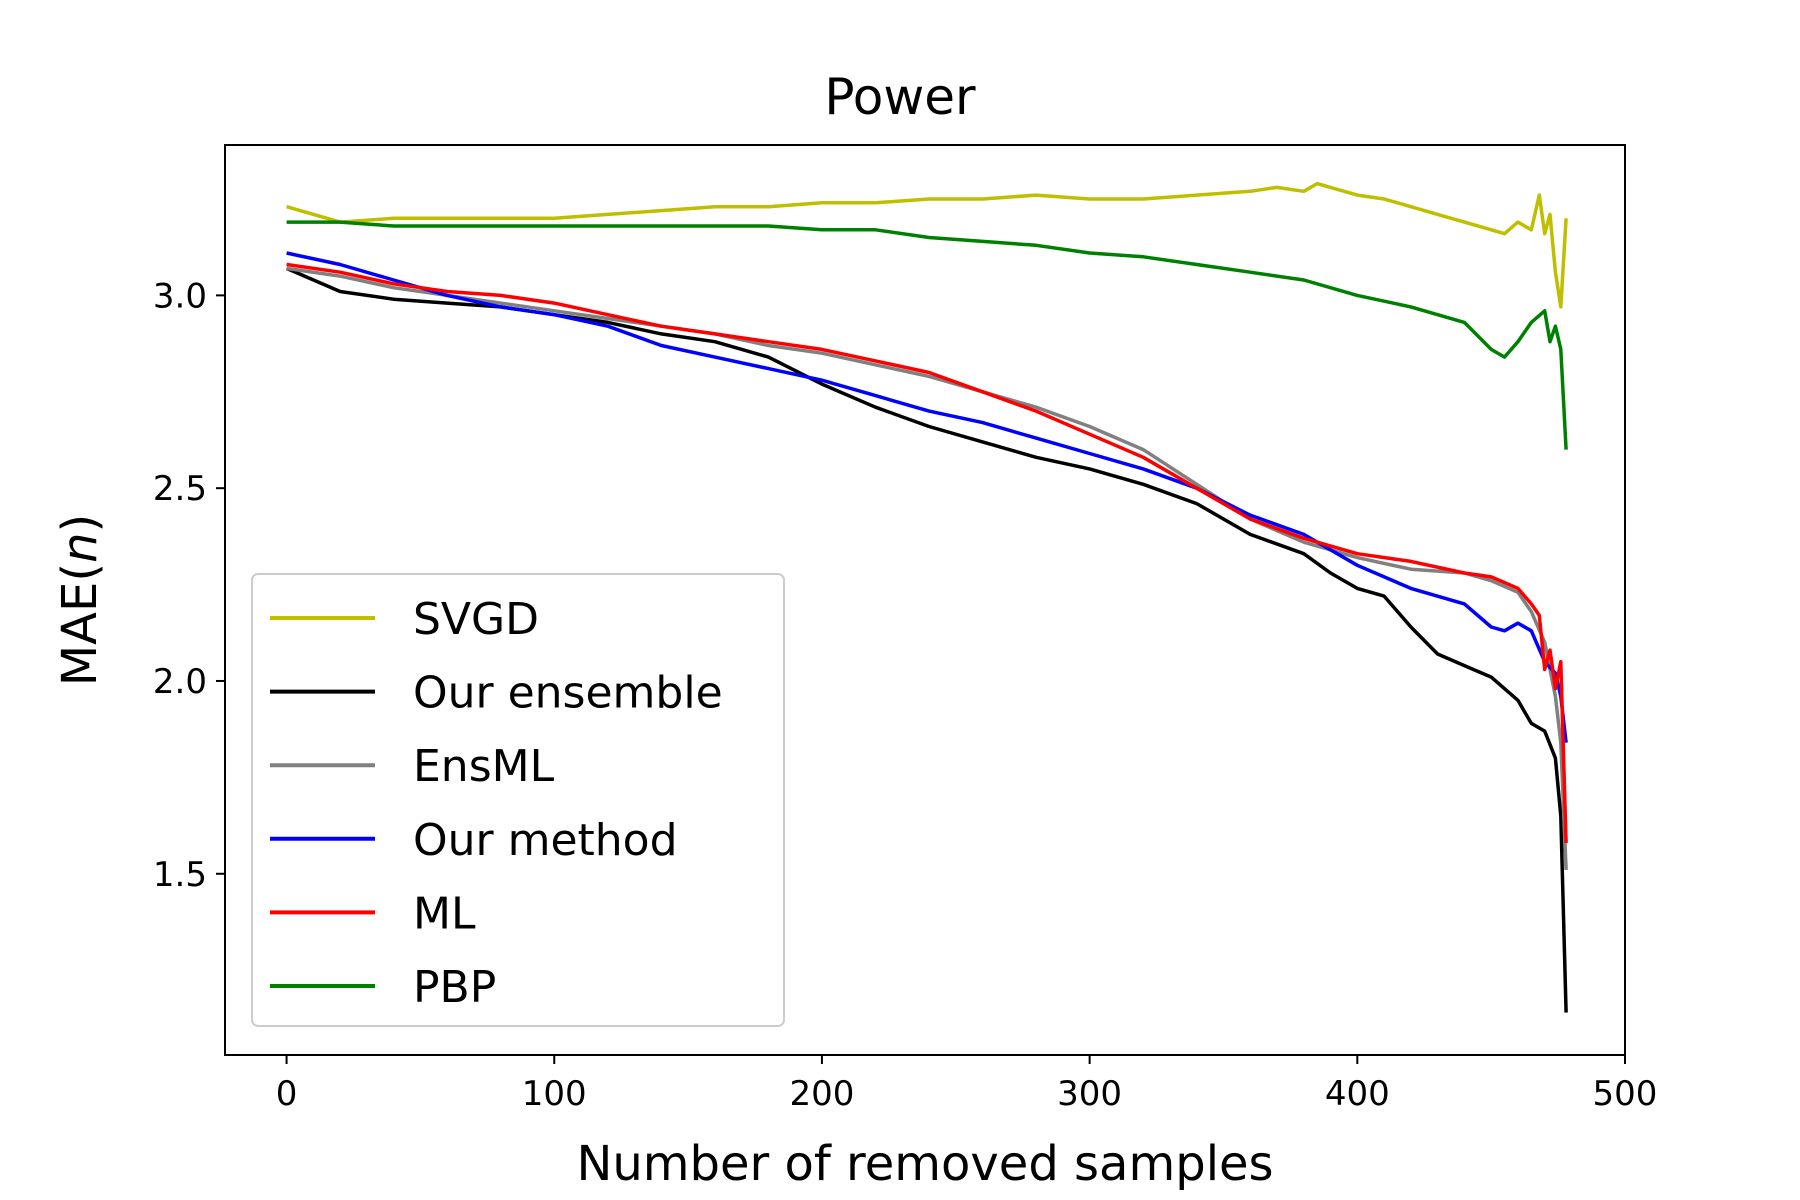 This screenshot has width=1800, height=1200. I want to click on legend-box, so click(518, 800).